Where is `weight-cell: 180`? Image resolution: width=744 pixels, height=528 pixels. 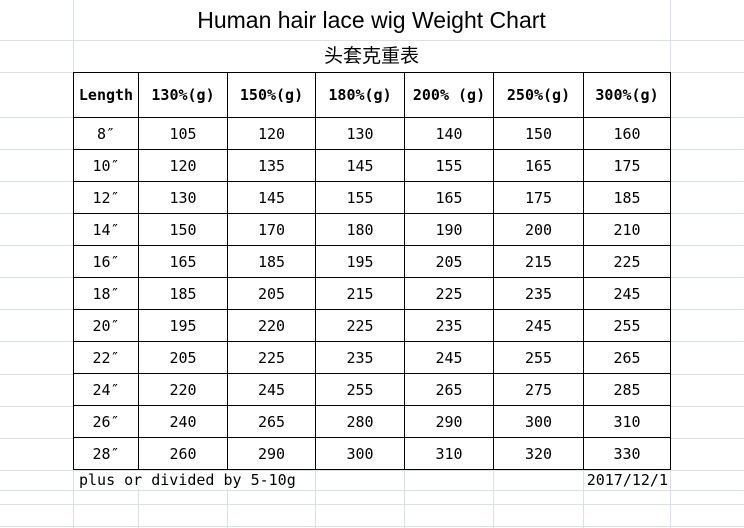
weight-cell: 180 is located at coordinates (360, 229).